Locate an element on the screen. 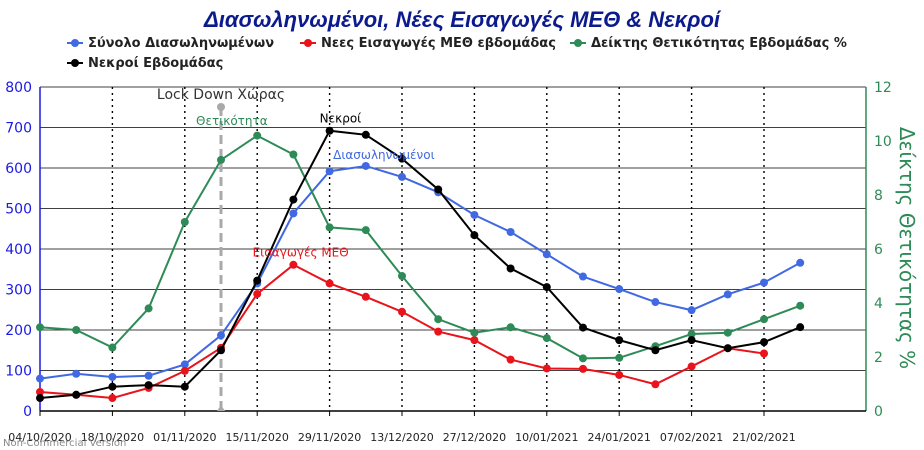 Image resolution: width=924 pixels, height=450 pixels. y-left-tick-label: 200 is located at coordinates (18, 331).